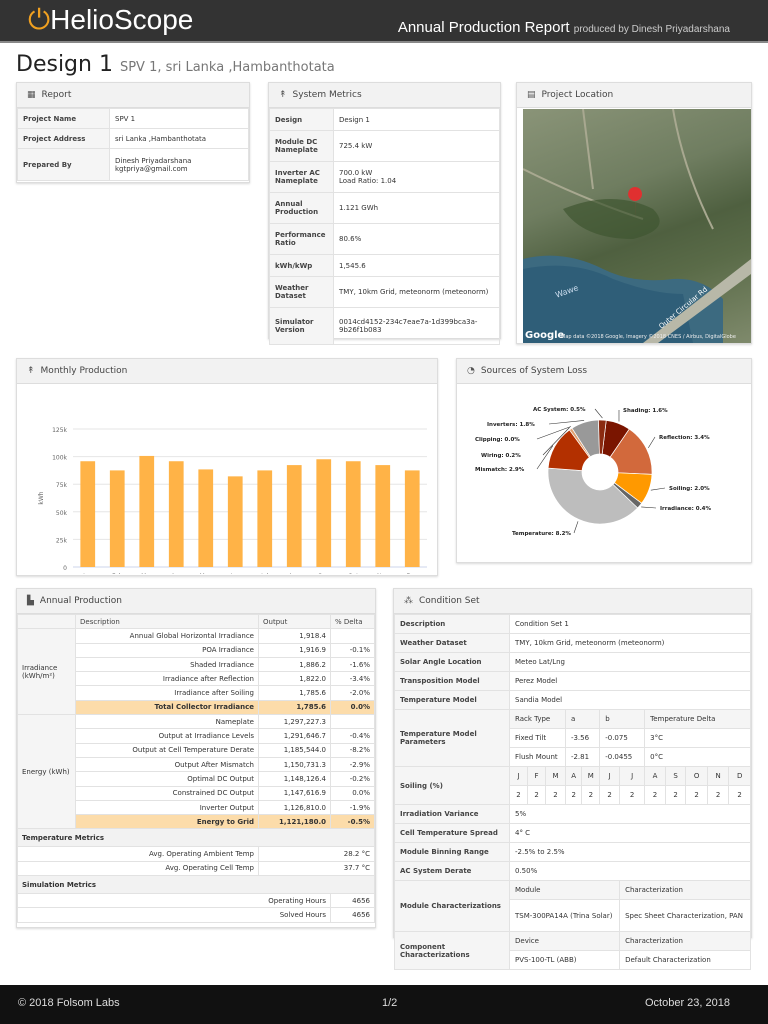  I want to click on panel-title: Condition Set, so click(449, 601).